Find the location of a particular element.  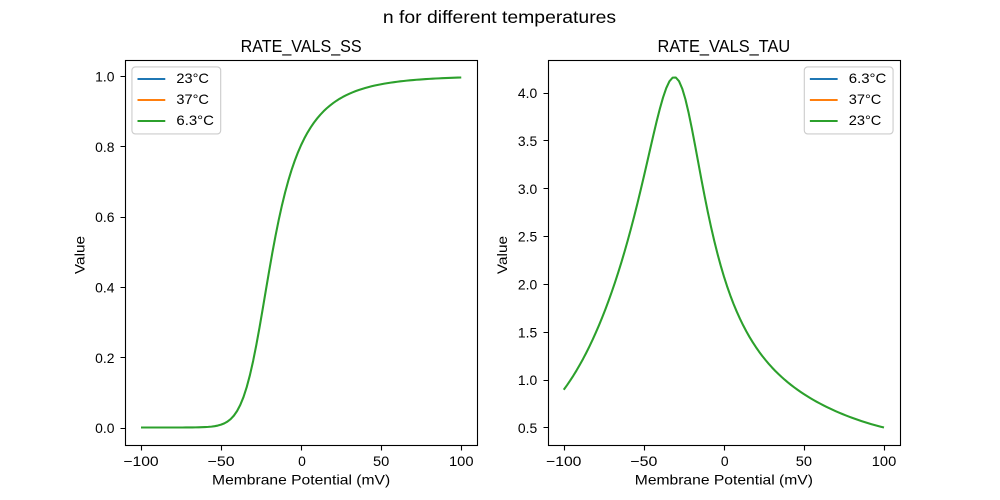

svg-text: 0.5 is located at coordinates (528, 428).